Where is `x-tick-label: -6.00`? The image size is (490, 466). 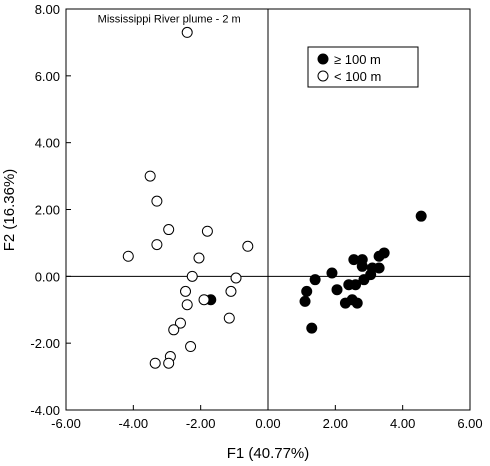 x-tick-label: -6.00 is located at coordinates (66, 423).